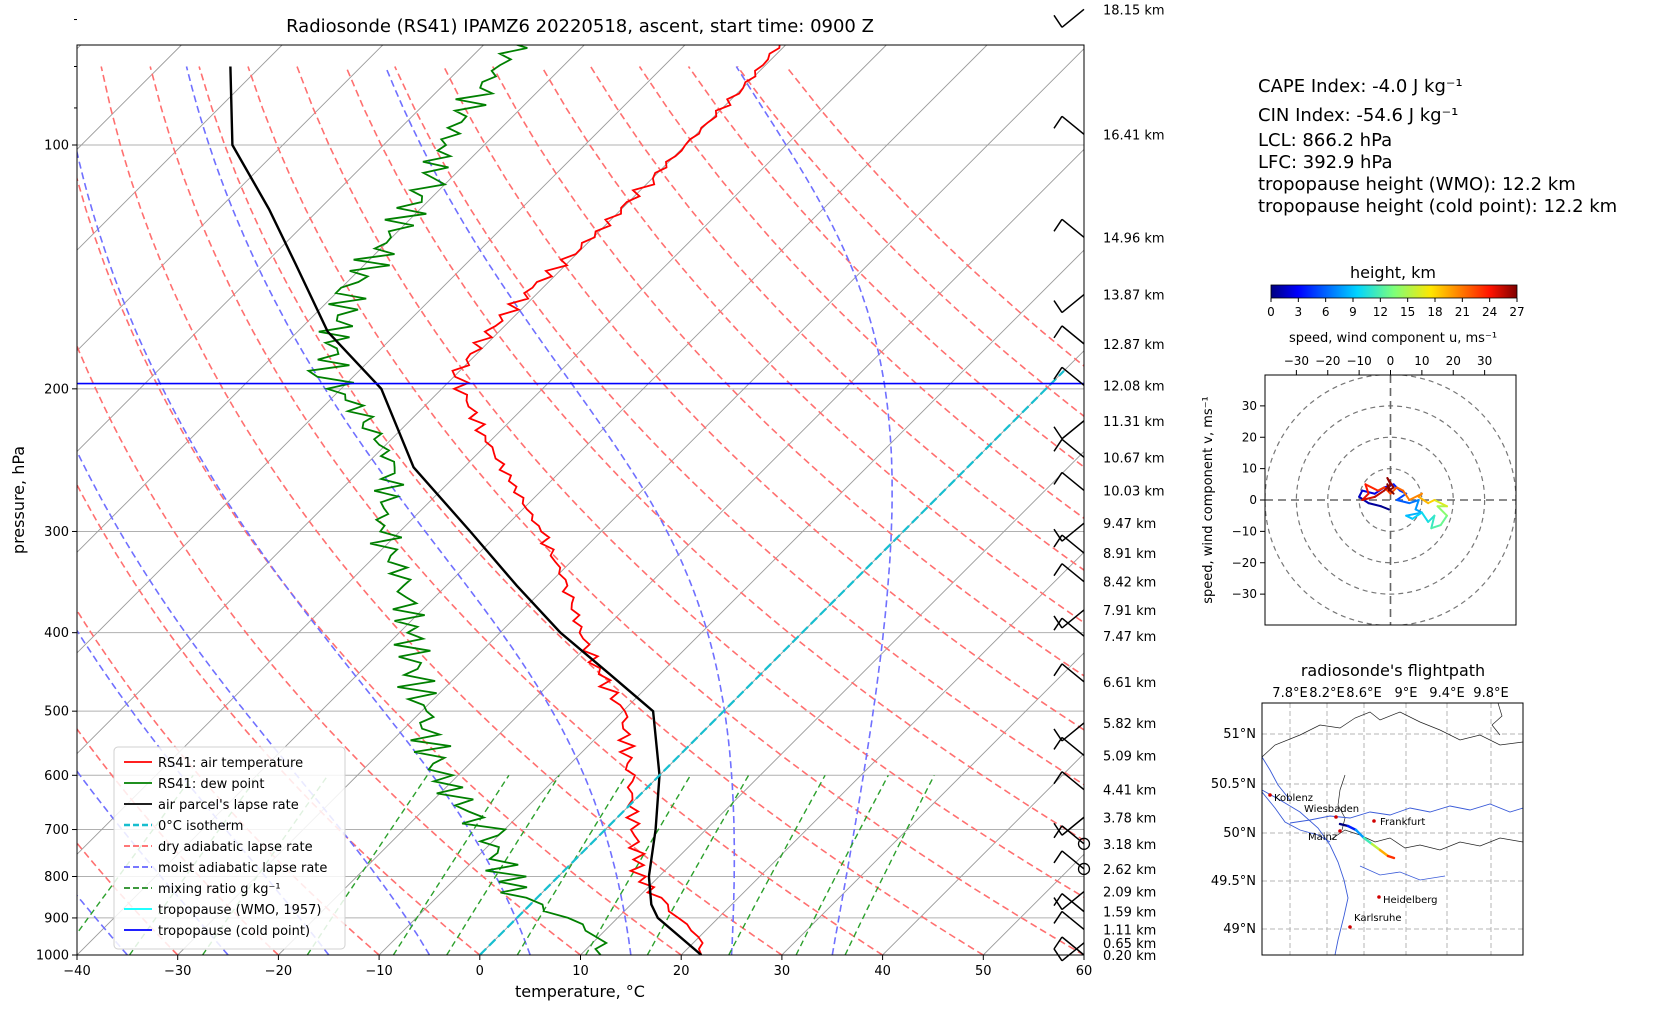  Describe the element at coordinates (235, 847) in the screenshot. I see `legend-label: dry adiabatic lapse rate` at that location.